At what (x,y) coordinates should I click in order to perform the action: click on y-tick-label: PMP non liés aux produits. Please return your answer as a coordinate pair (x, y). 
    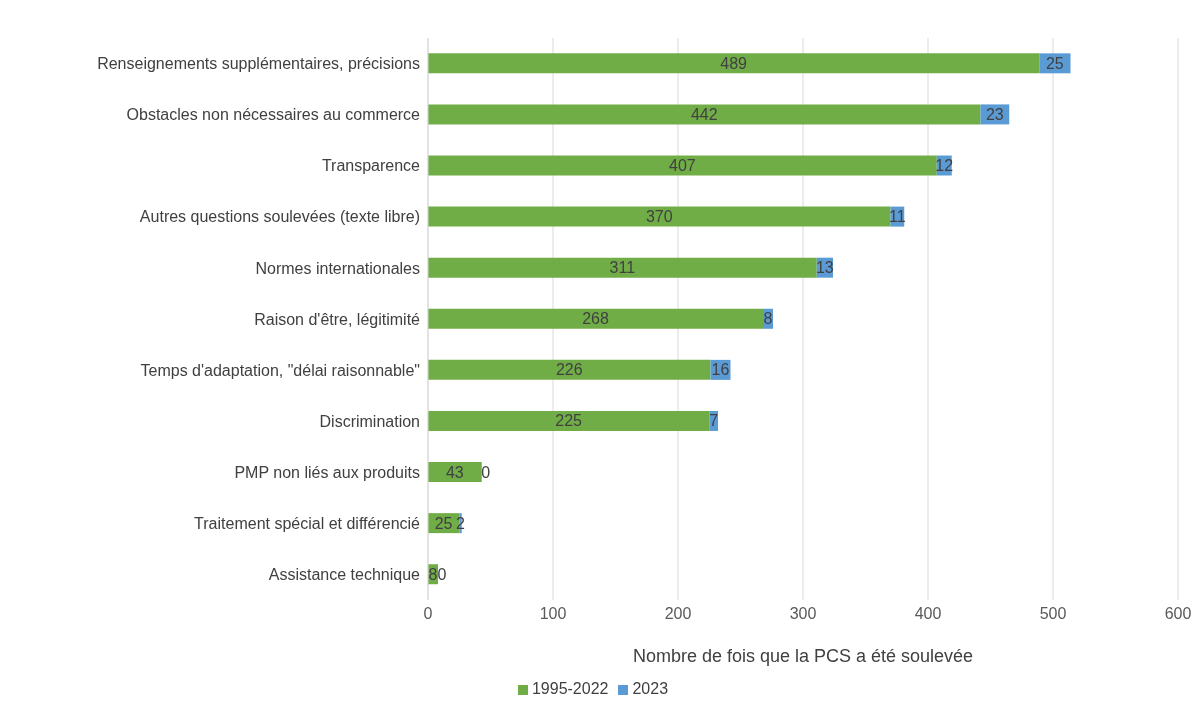
    Looking at the image, I should click on (327, 472).